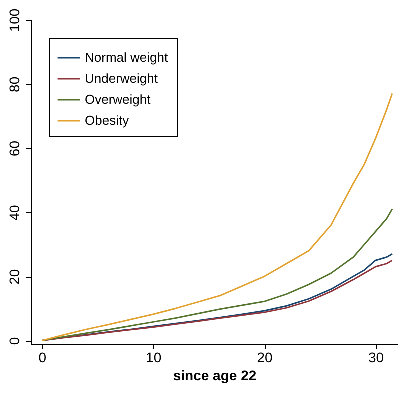 Image resolution: width=416 pixels, height=395 pixels. What do you see at coordinates (14, 212) in the screenshot?
I see `y-tick-label: 40` at bounding box center [14, 212].